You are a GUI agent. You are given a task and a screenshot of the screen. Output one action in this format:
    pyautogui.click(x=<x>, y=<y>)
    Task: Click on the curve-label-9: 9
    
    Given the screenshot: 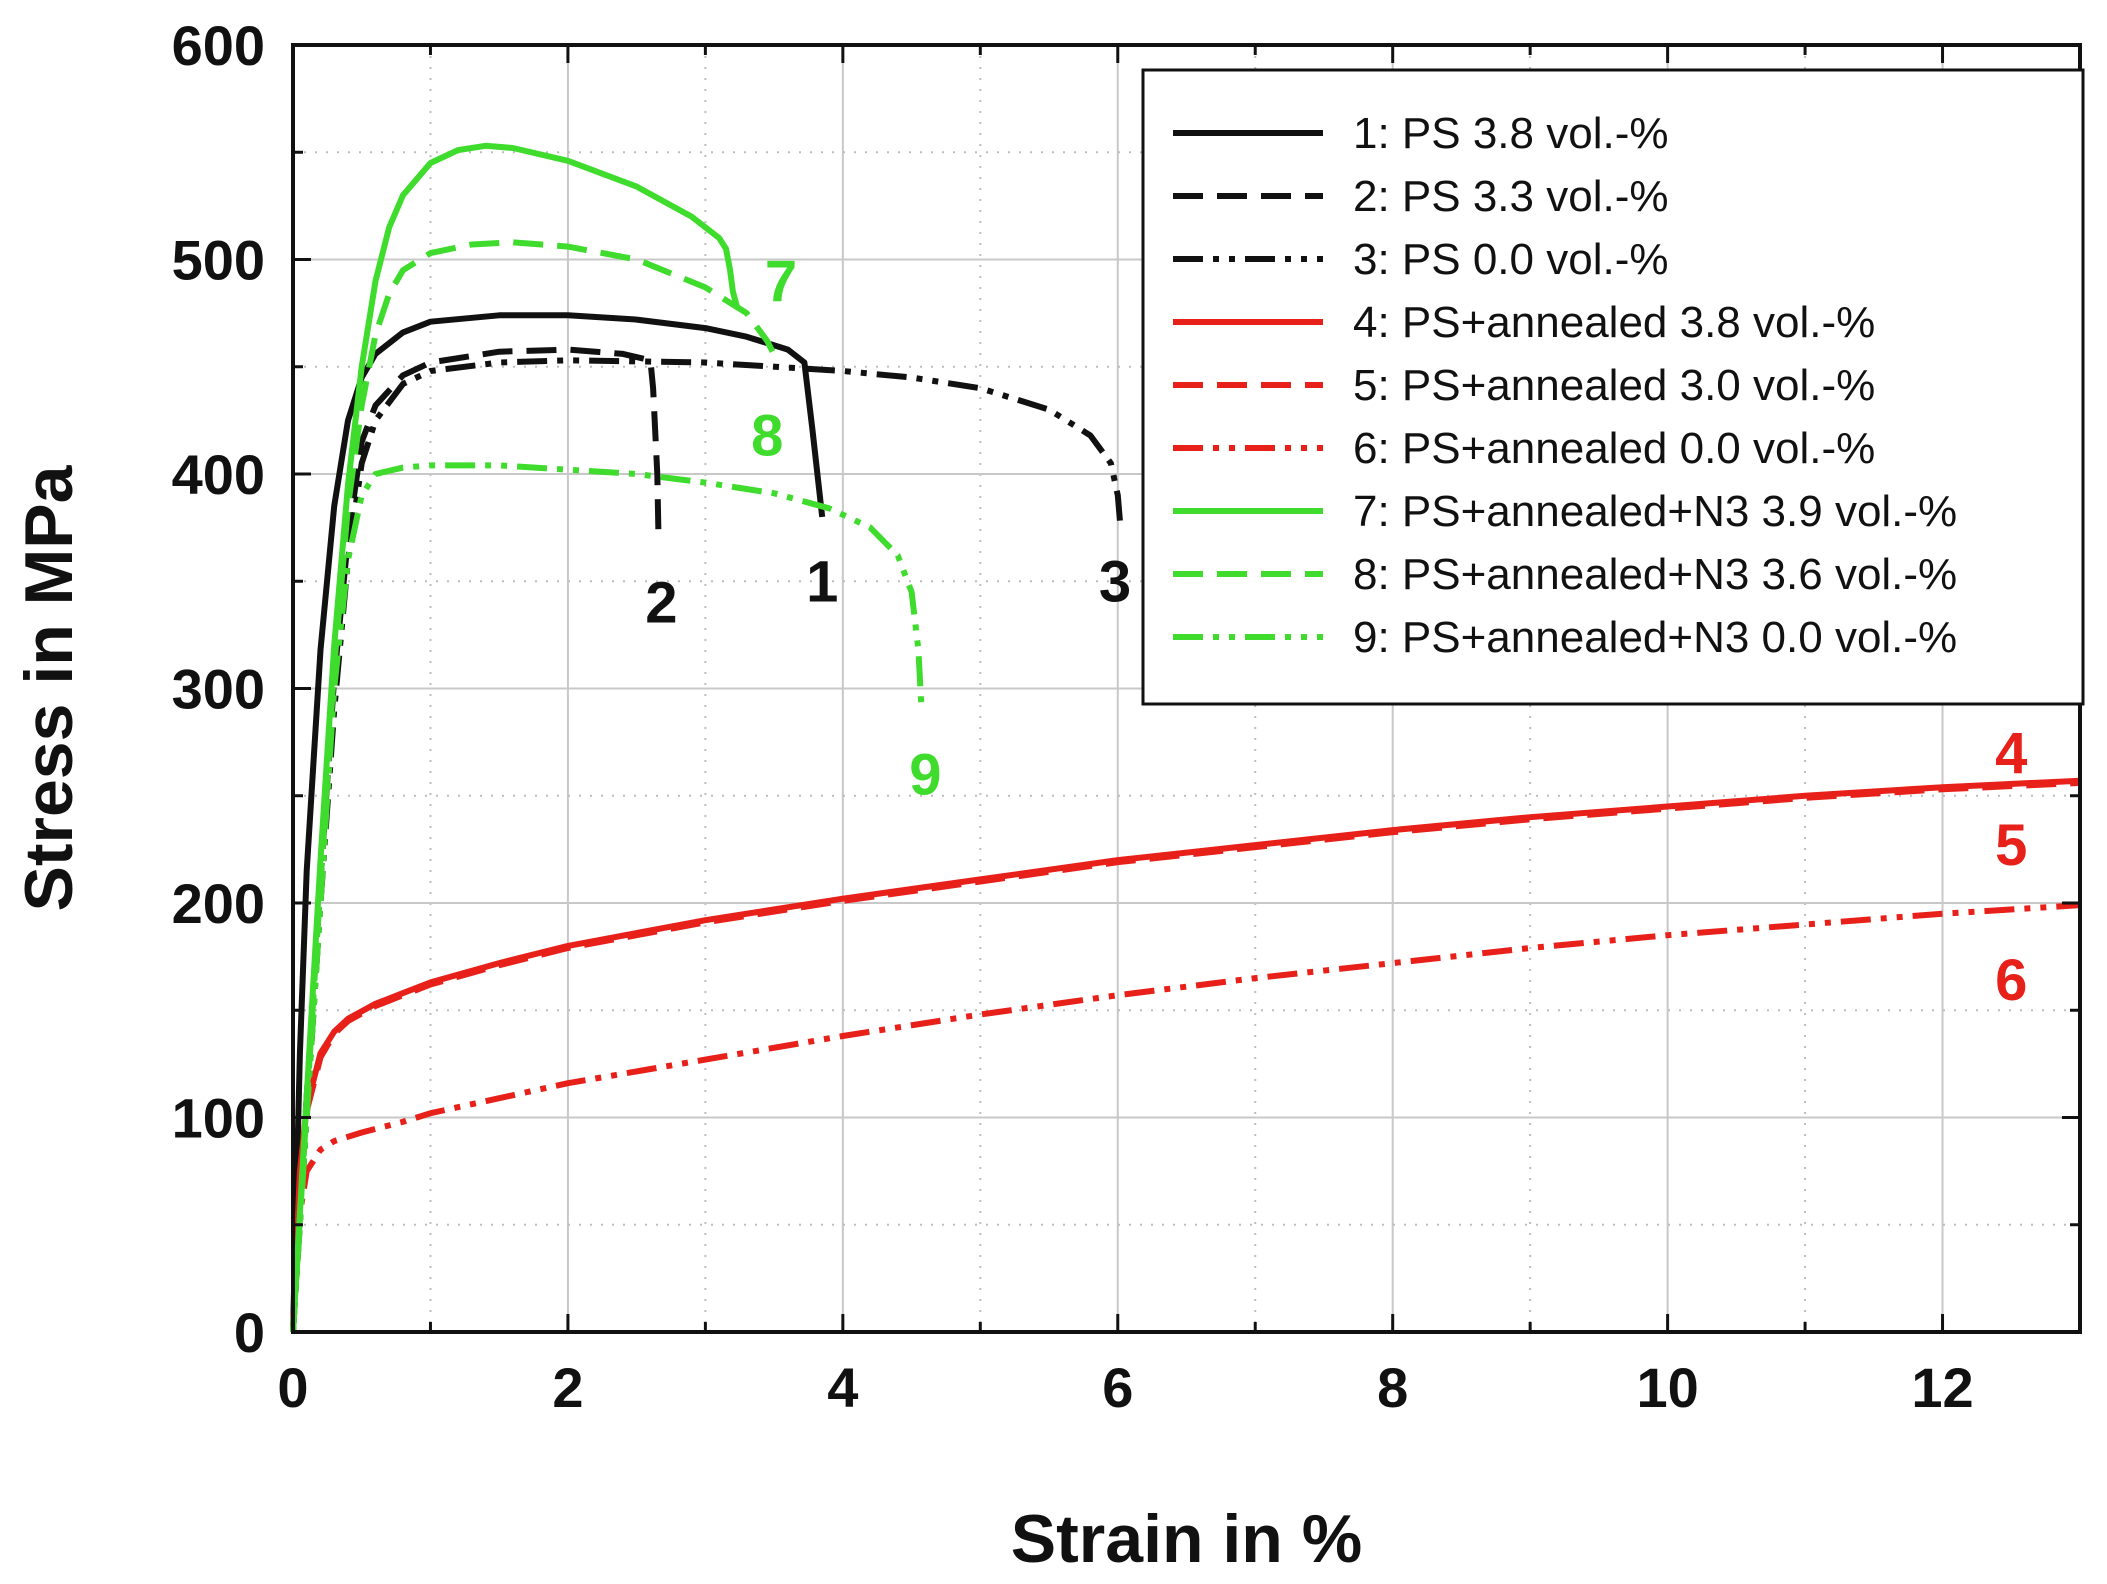 What is the action you would take?
    pyautogui.click(x=925, y=774)
    